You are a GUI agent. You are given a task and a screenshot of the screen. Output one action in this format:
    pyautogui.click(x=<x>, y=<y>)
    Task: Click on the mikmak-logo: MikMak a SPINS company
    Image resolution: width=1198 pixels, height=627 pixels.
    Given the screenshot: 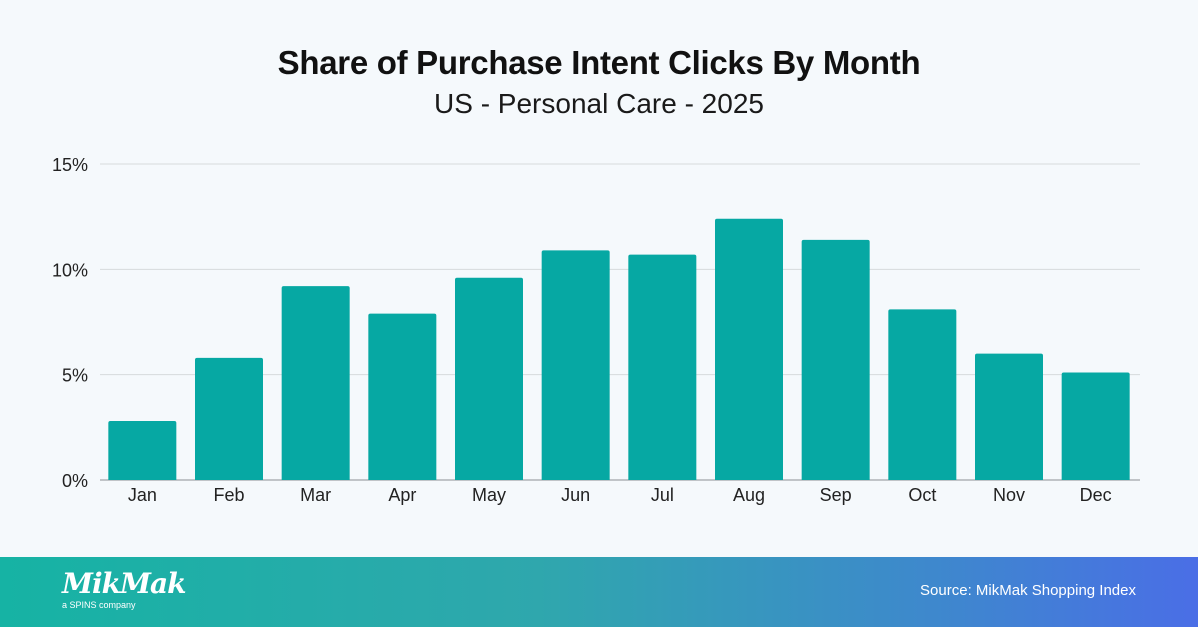 What is the action you would take?
    pyautogui.click(x=124, y=589)
    